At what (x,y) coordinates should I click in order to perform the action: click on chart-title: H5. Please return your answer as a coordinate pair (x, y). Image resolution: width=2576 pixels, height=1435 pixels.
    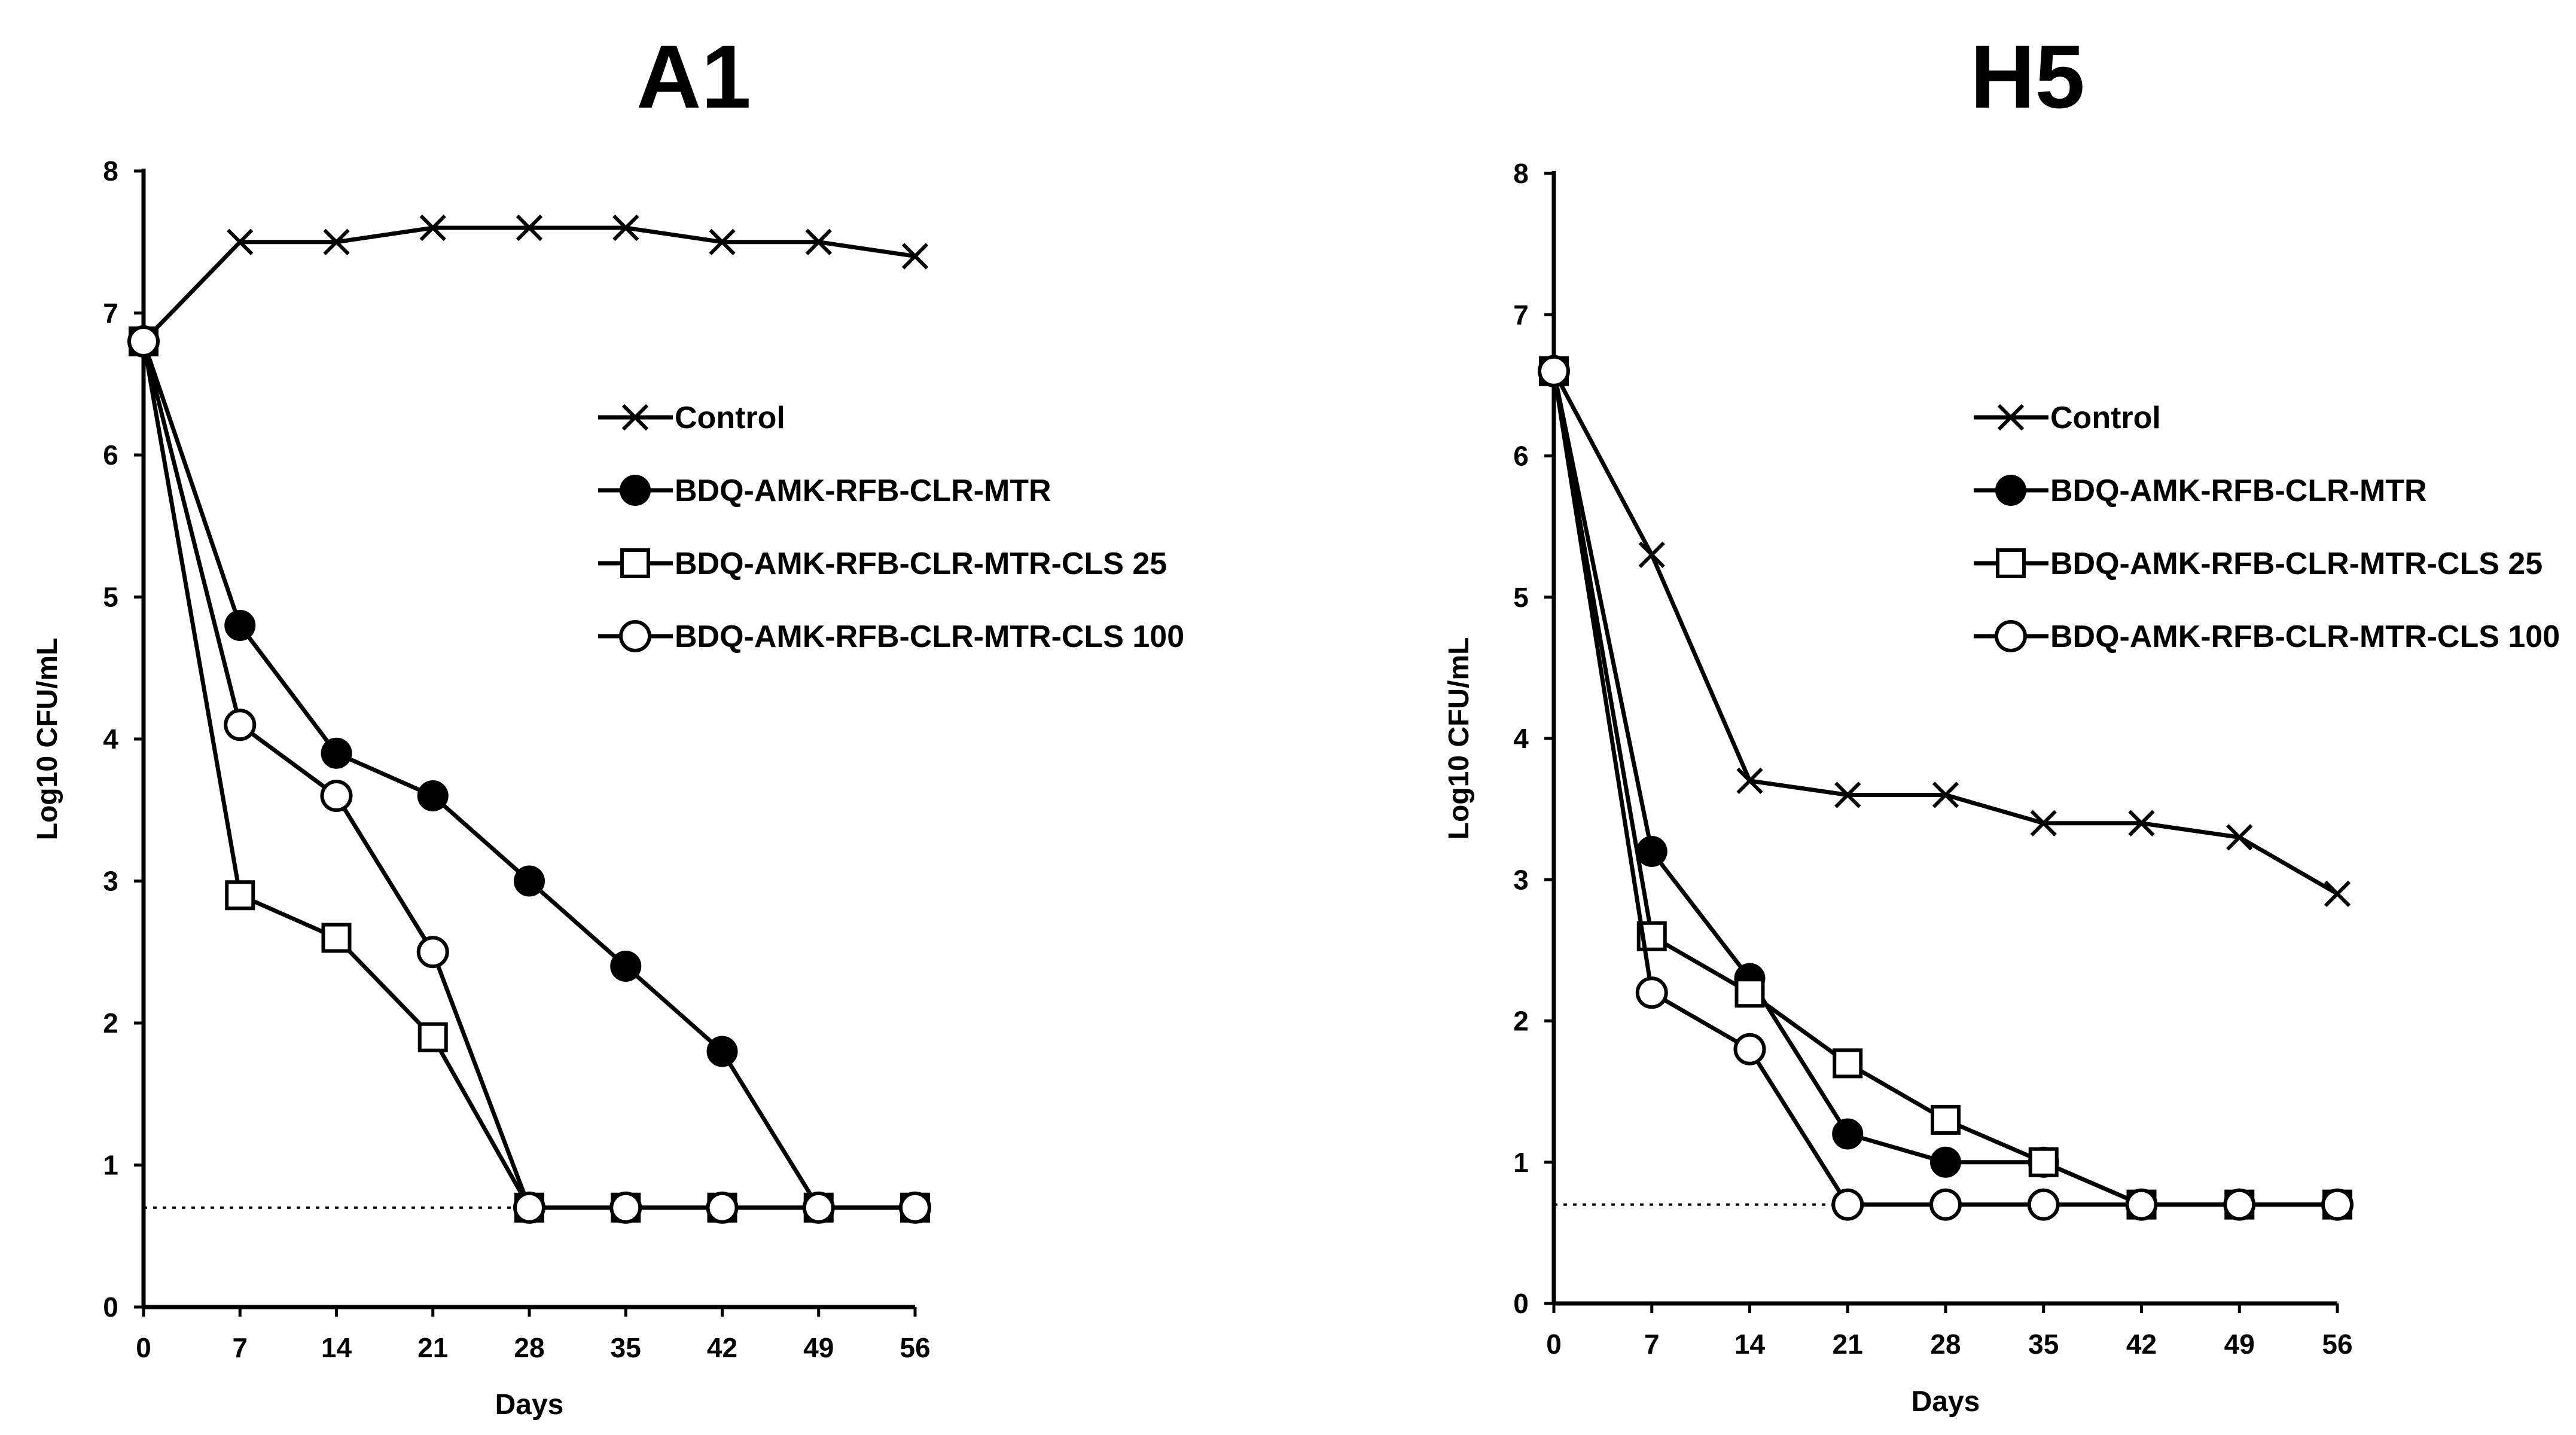
    Looking at the image, I should click on (2027, 76).